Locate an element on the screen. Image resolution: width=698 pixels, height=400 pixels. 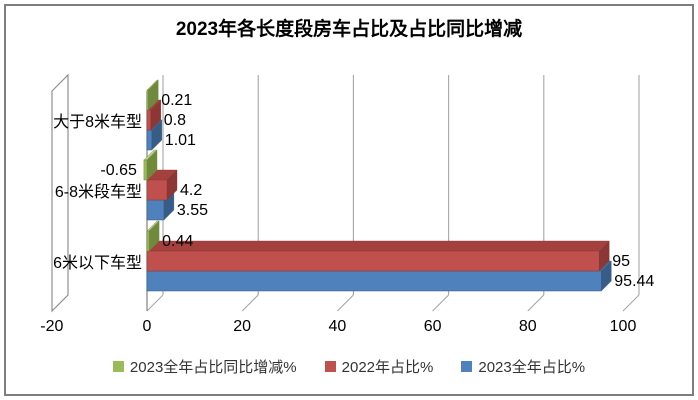
legend-label: 2023全年占比% is located at coordinates (532, 367).